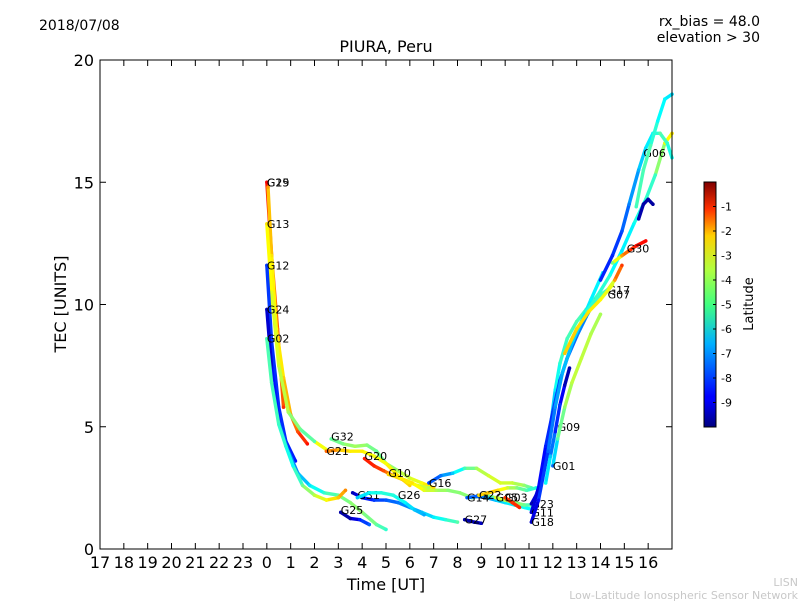 This screenshot has height=602, width=800. What do you see at coordinates (147, 562) in the screenshot?
I see `x-tick-label: 19` at bounding box center [147, 562].